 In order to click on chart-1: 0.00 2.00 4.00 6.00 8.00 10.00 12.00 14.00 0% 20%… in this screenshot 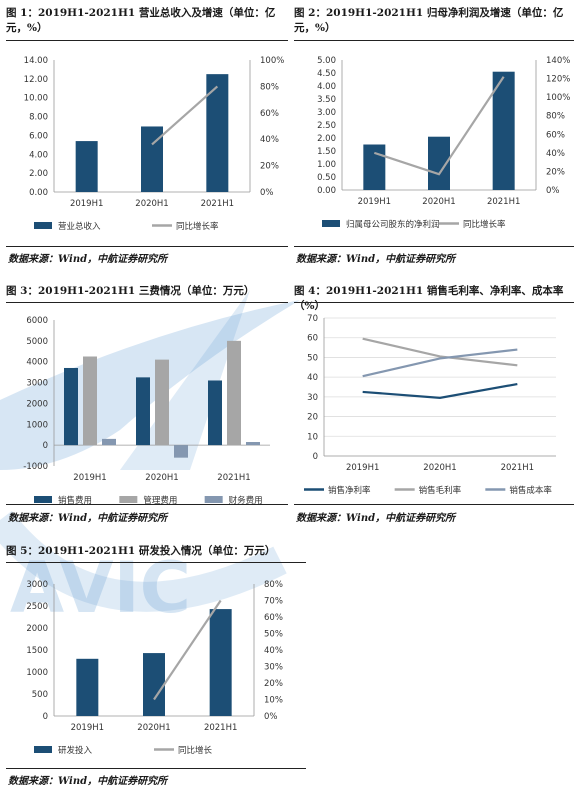, I will do `click(154, 144)`.